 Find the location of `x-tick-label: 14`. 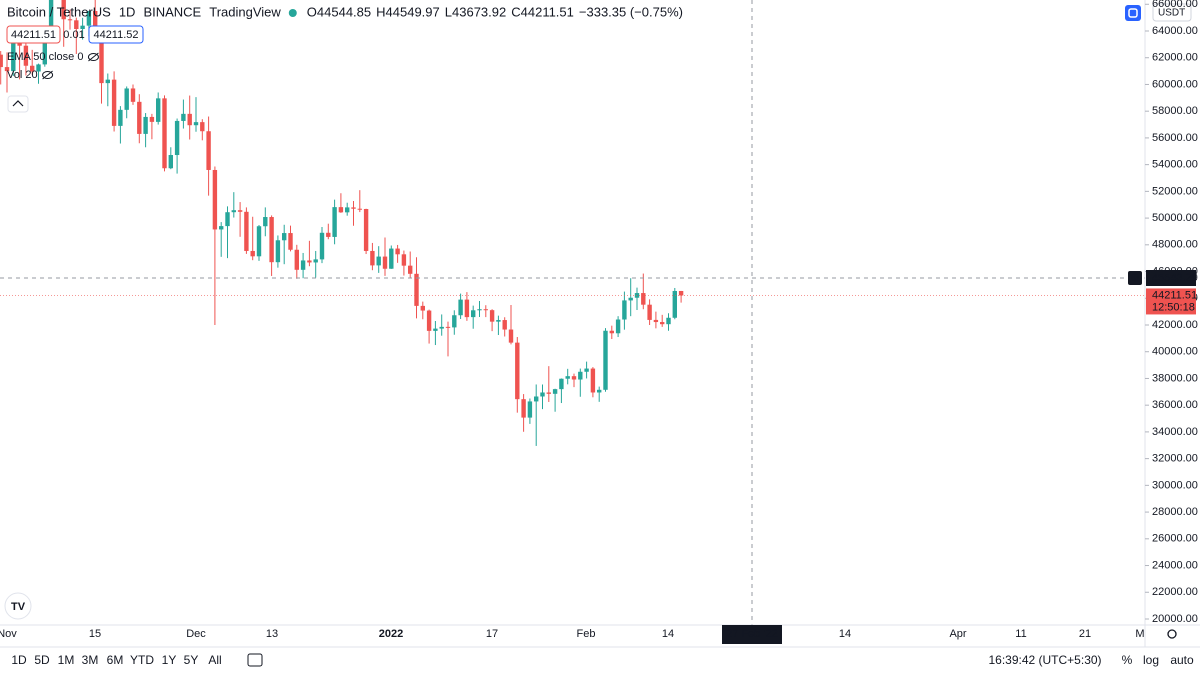

x-tick-label: 14 is located at coordinates (668, 634).